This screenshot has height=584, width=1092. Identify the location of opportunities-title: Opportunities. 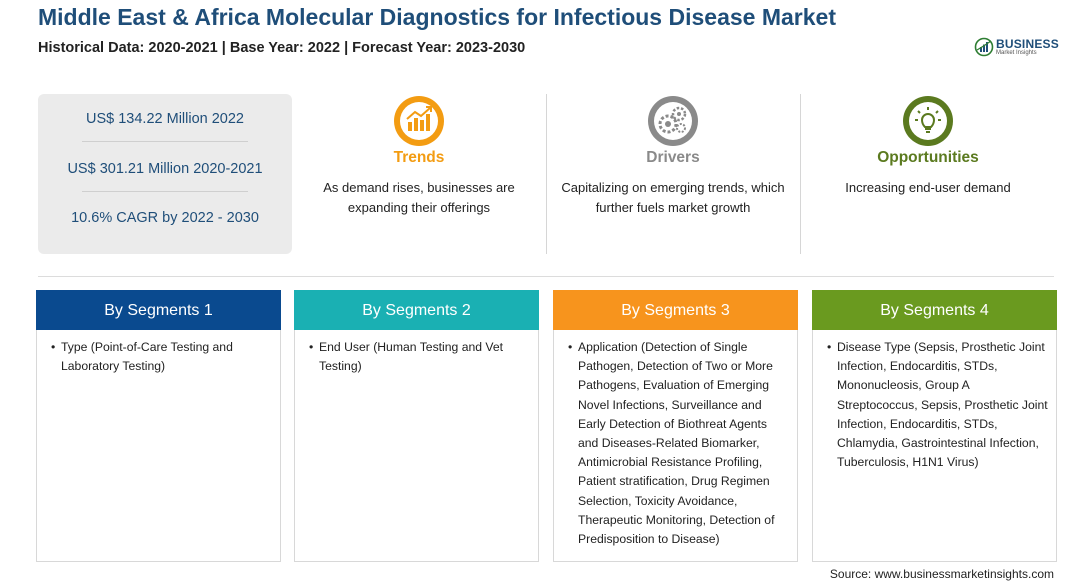
(928, 157).